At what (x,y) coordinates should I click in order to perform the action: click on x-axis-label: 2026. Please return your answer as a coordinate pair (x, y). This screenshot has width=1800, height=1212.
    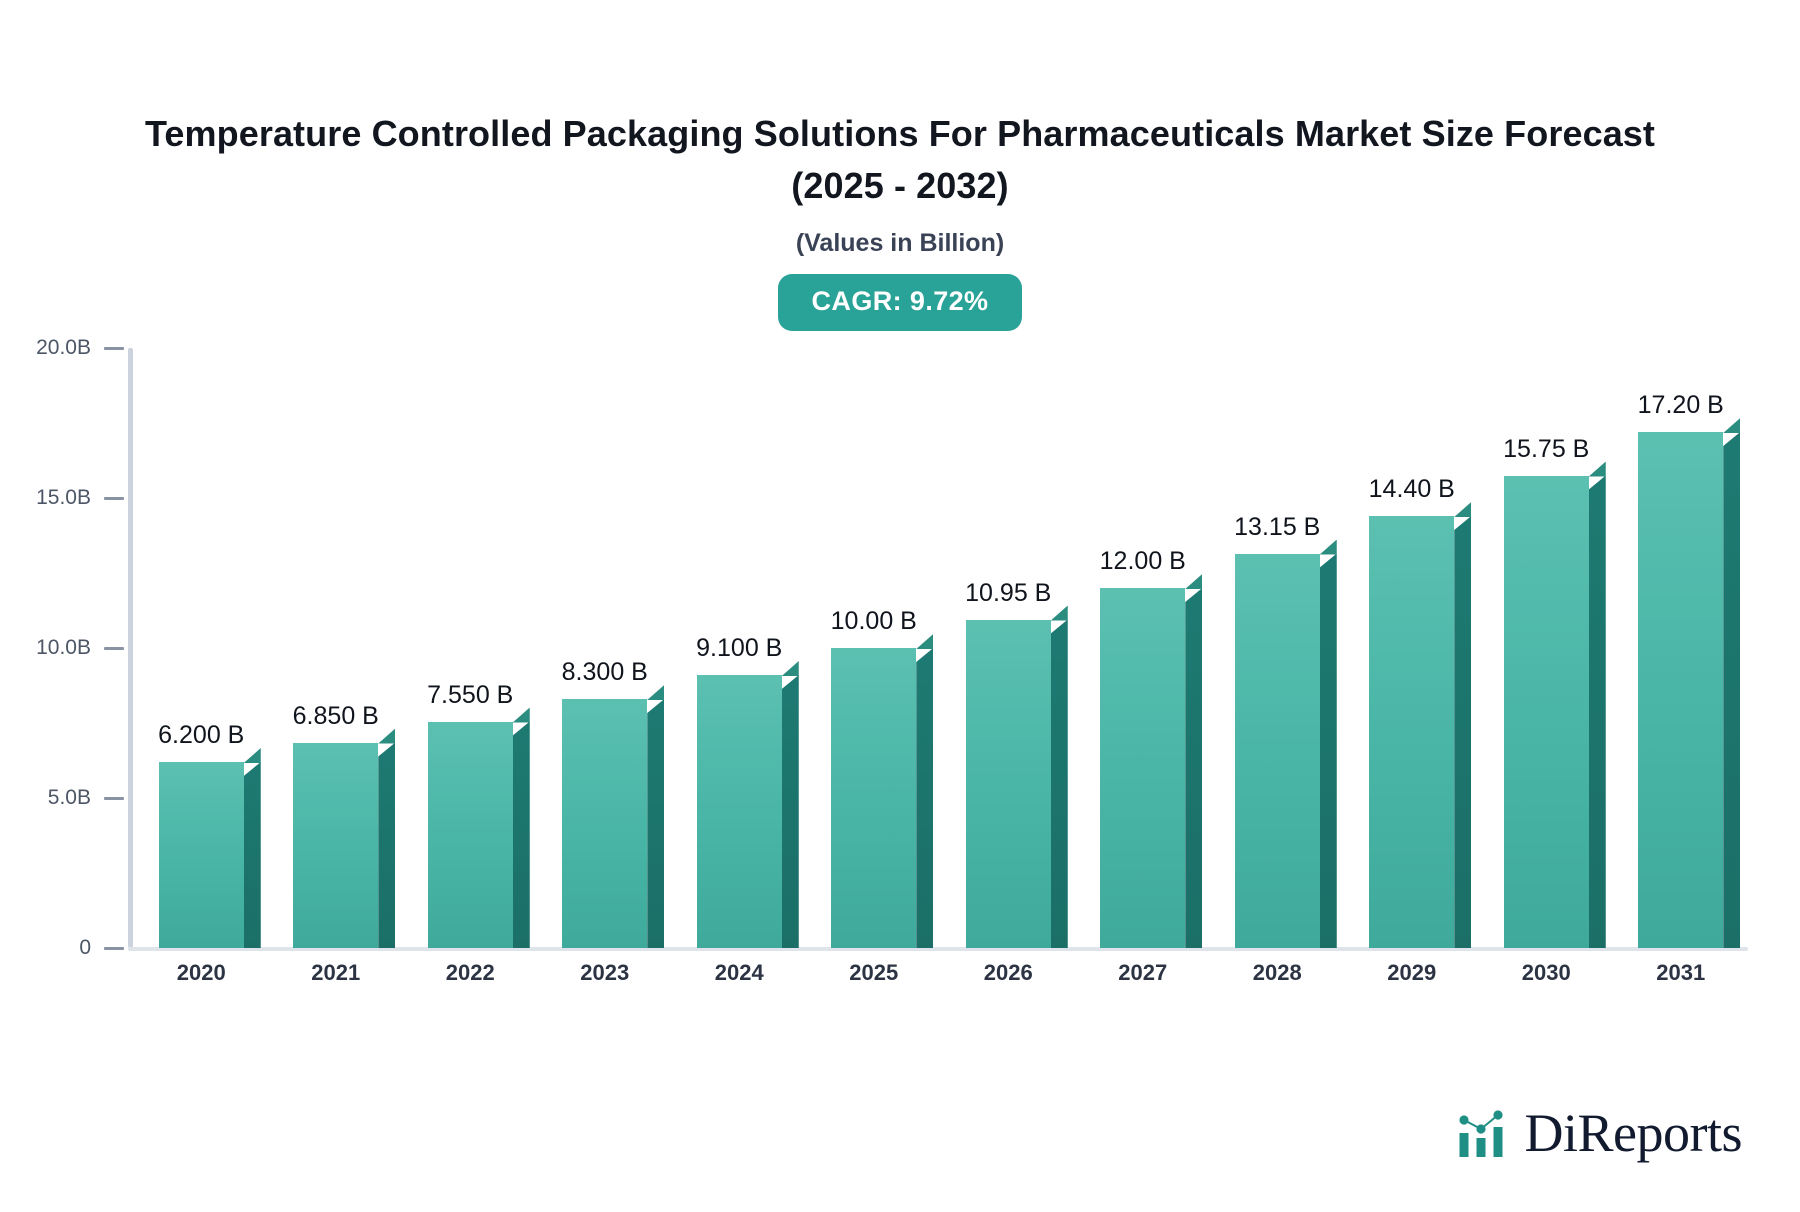
    Looking at the image, I should click on (1008, 972).